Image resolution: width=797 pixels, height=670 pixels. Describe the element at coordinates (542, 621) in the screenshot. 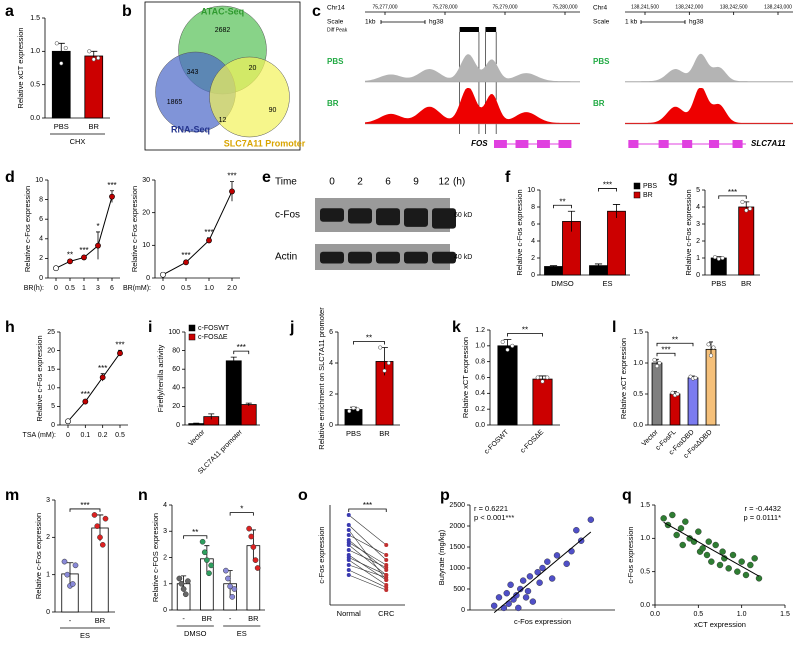

I see `x-axis-label: c-Fos expression` at that location.